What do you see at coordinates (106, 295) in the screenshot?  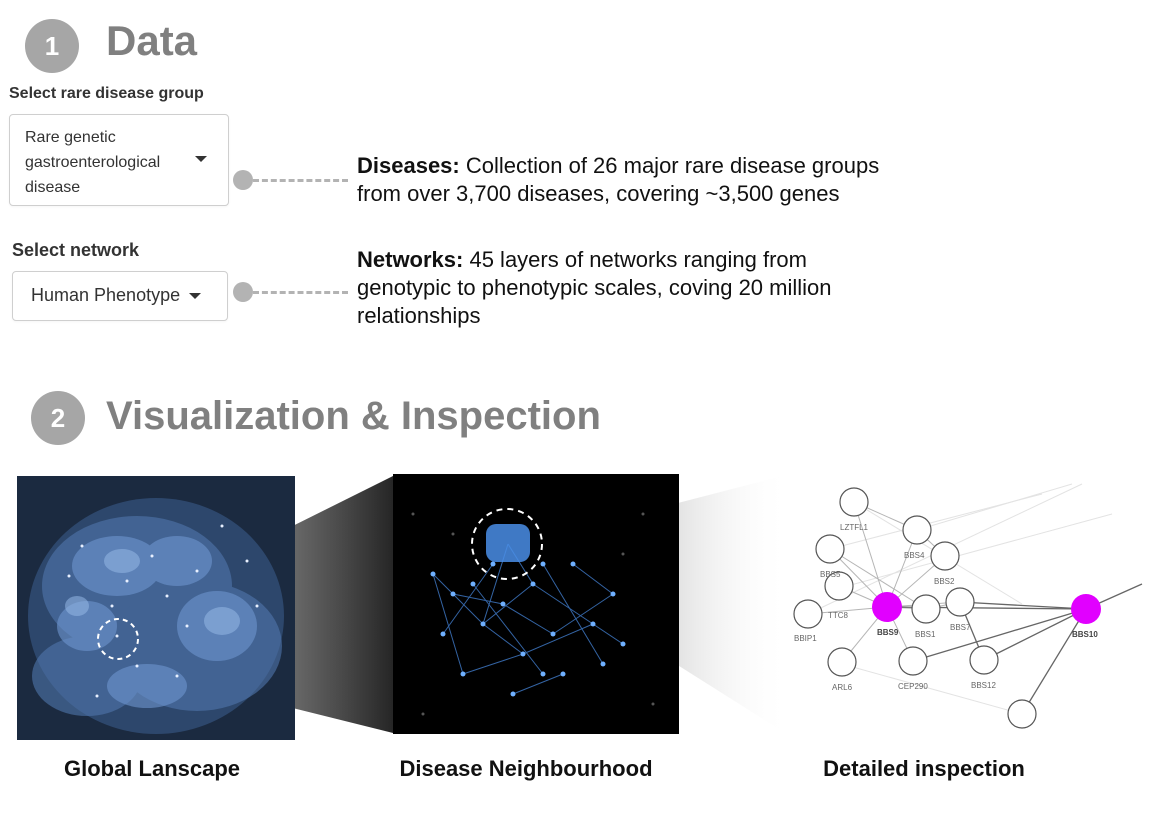 I see `network-value: Human Phenotype` at bounding box center [106, 295].